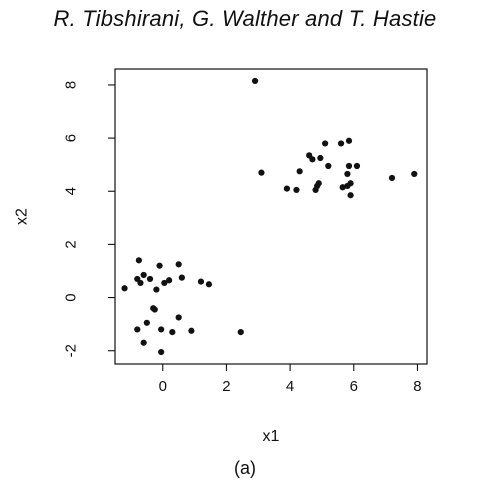 The image size is (490, 494). I want to click on y-tick-label: 6, so click(71, 138).